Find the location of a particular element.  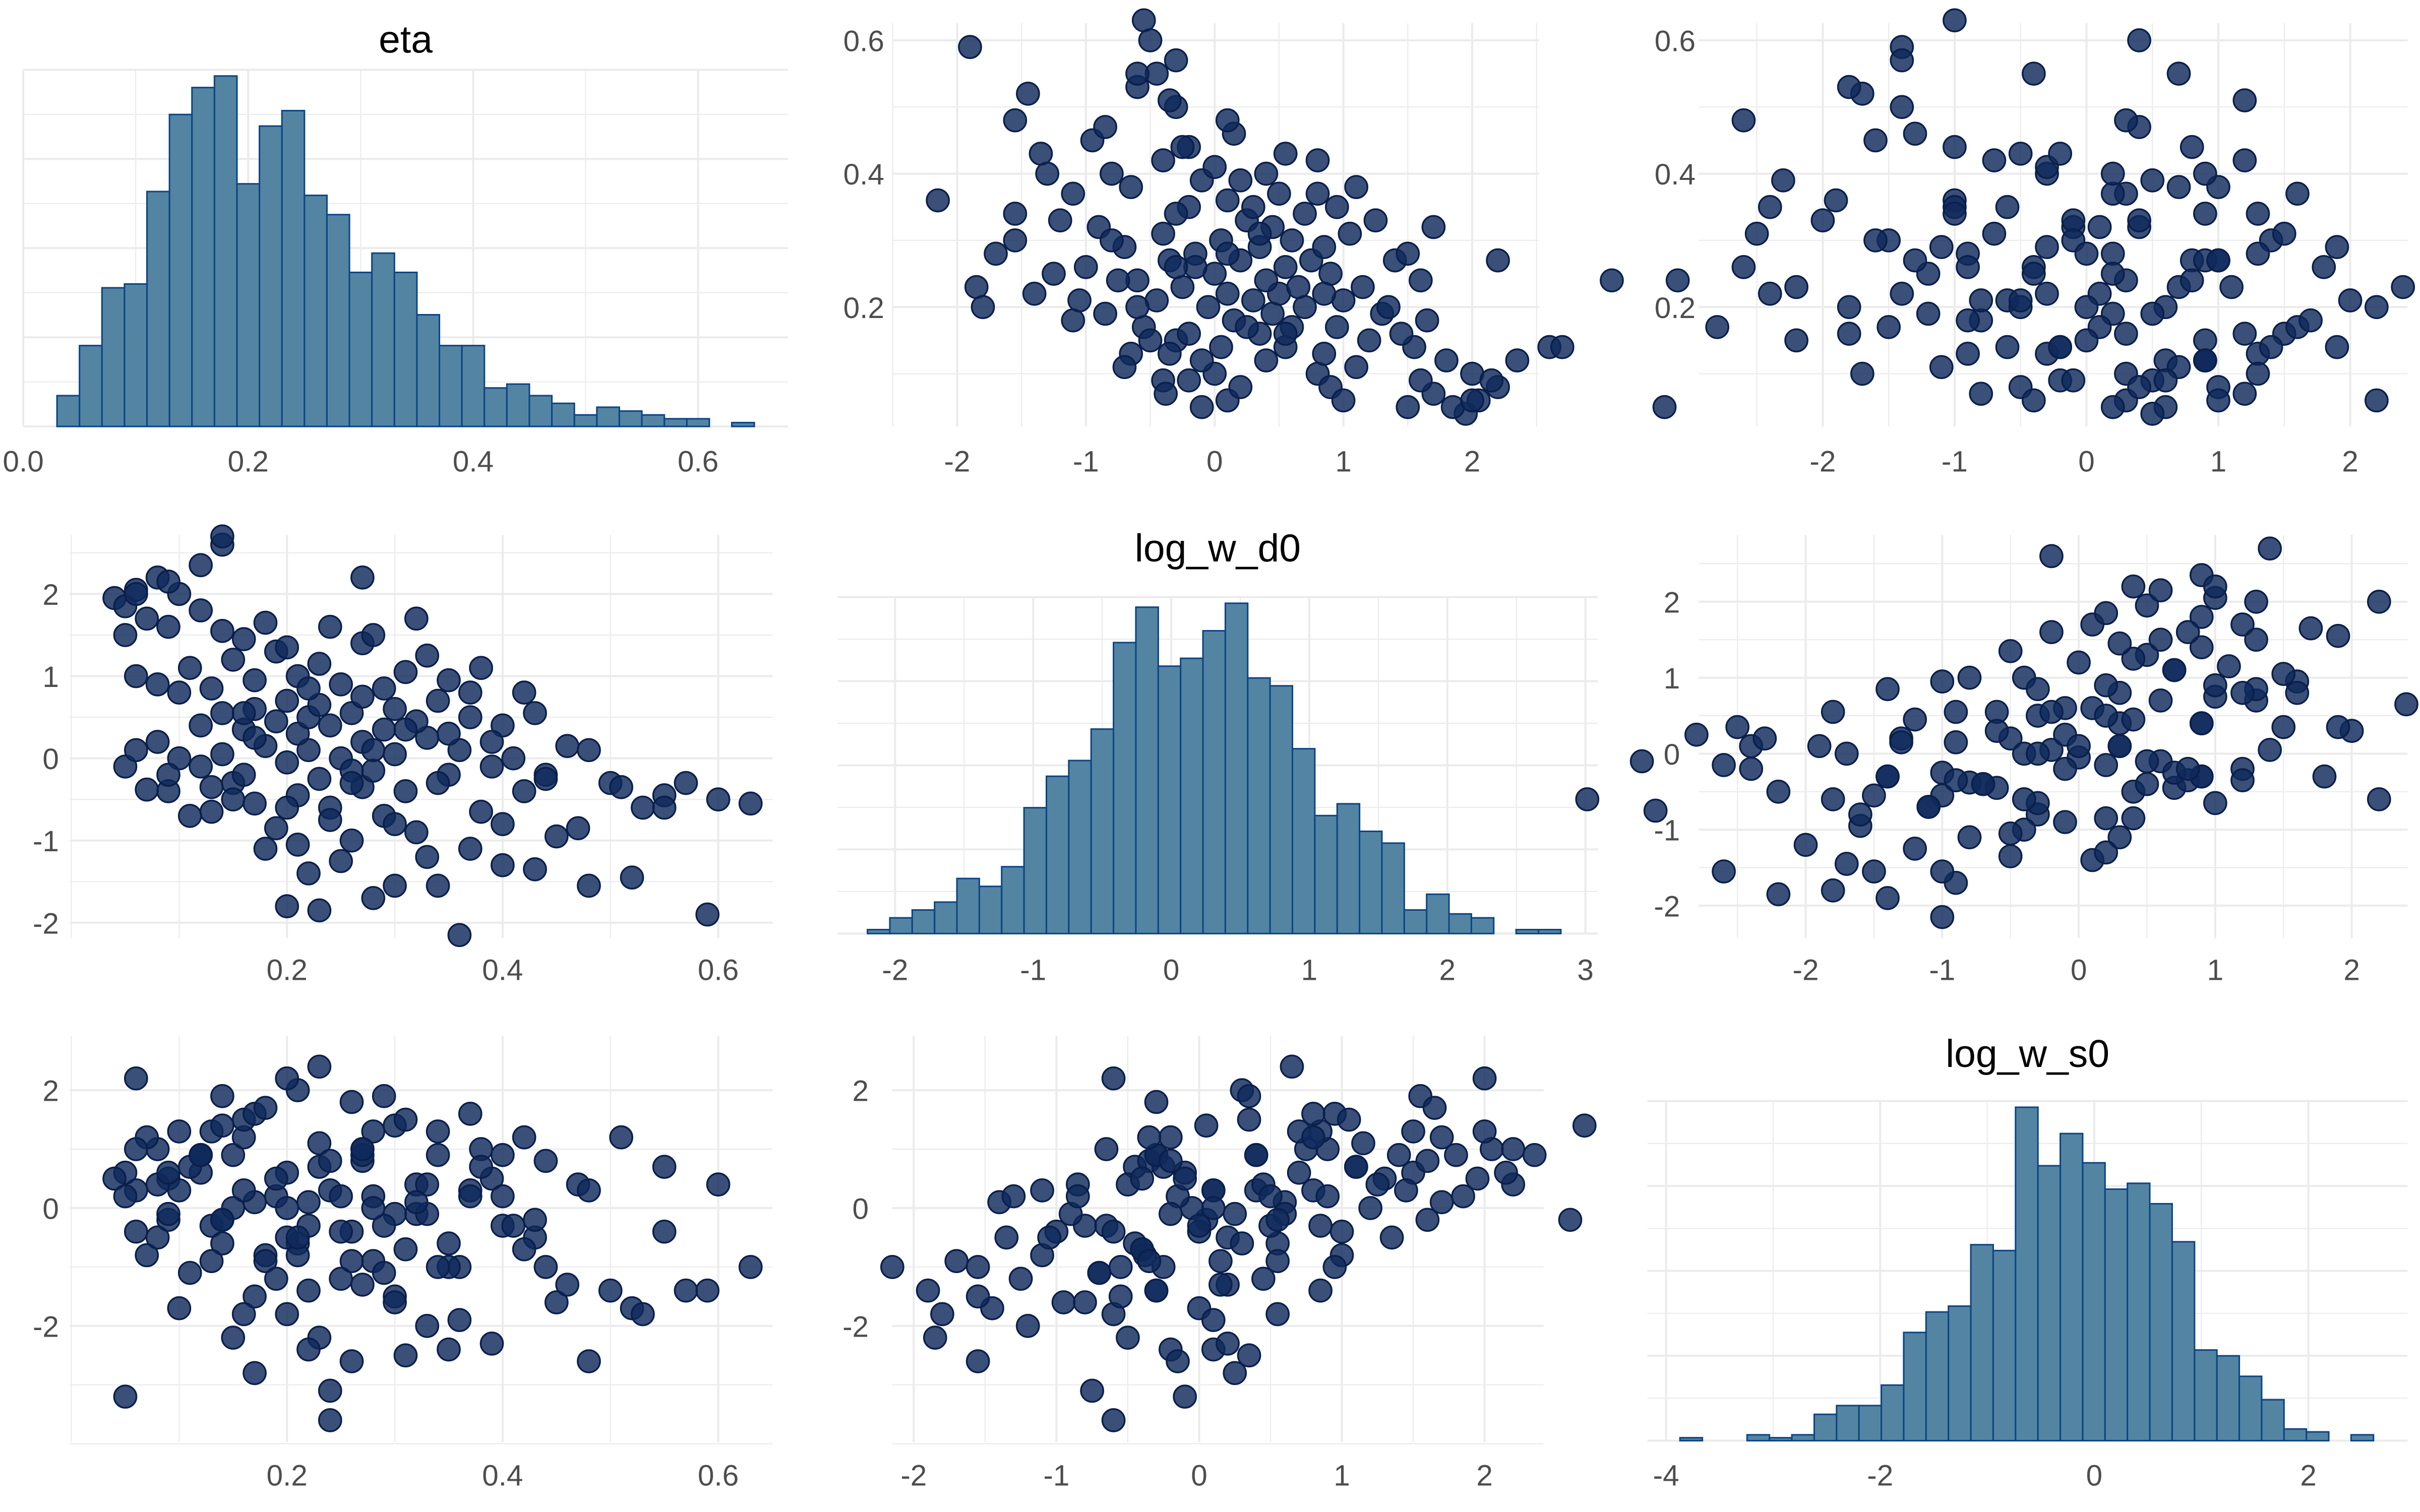

y-tick-label: 0.4 is located at coordinates (863, 174).